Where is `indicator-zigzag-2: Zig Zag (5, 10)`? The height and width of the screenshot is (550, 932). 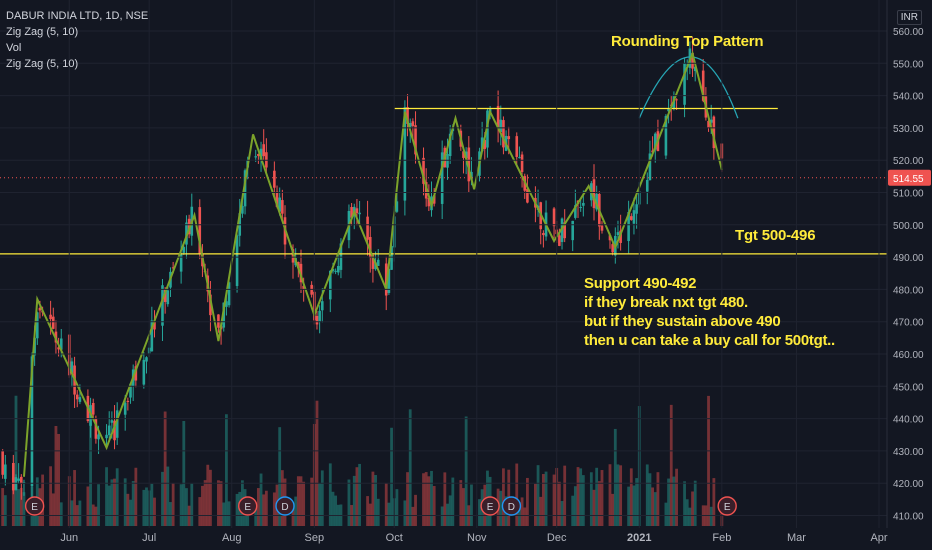
indicator-zigzag-2: Zig Zag (5, 10) is located at coordinates (42, 64).